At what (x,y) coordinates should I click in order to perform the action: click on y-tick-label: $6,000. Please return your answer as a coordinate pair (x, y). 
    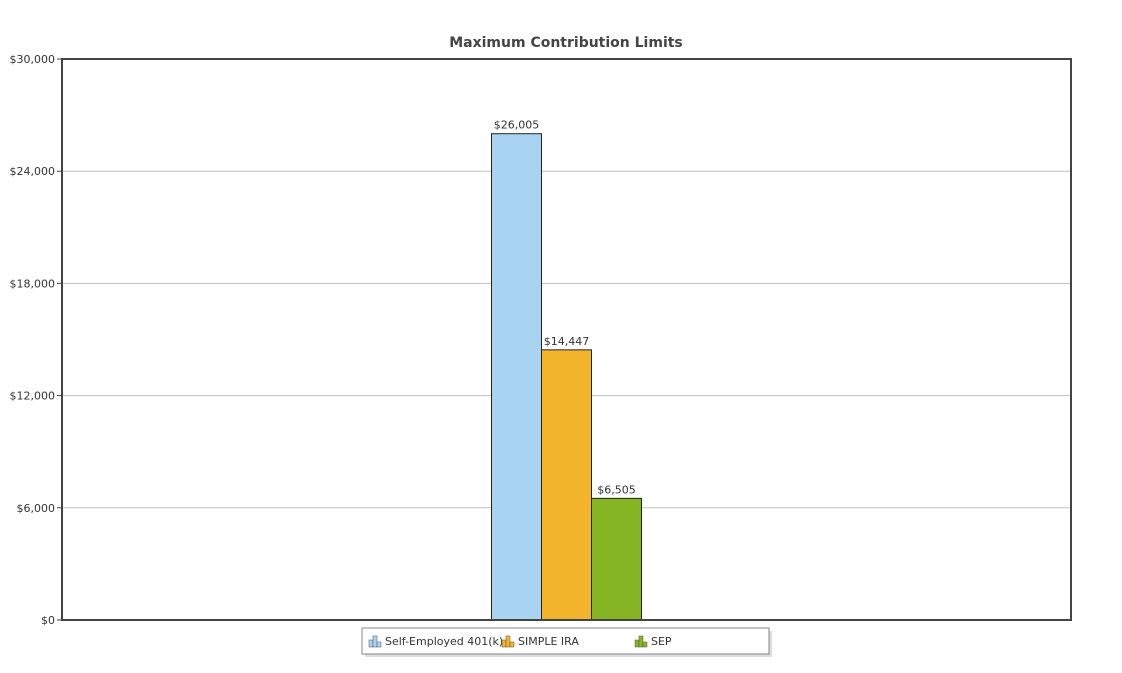
    Looking at the image, I should click on (36, 508).